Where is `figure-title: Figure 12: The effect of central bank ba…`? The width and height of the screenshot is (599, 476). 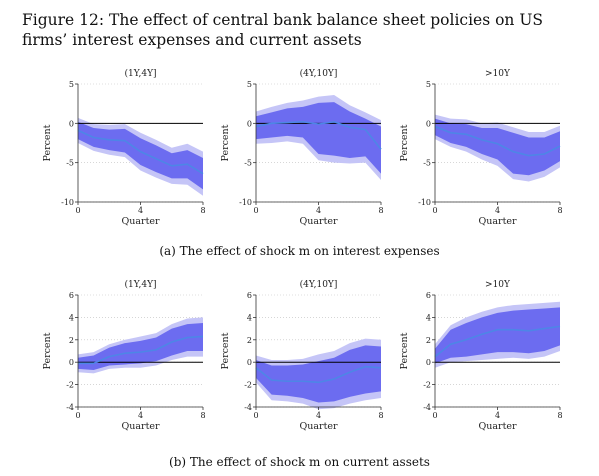
figure-title: Figure 12: The effect of central bank ba… is located at coordinates (283, 30).